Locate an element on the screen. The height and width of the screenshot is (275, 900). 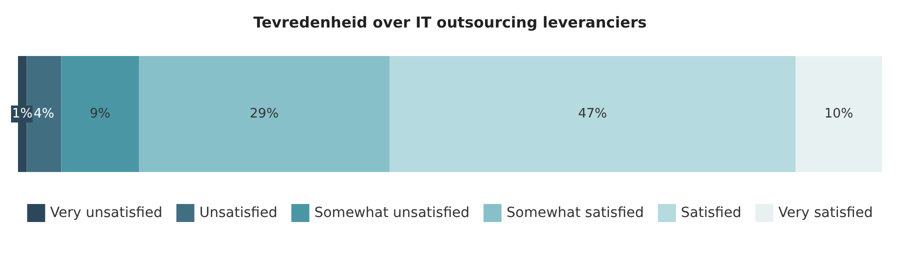
data-label: 9% is located at coordinates (100, 114).